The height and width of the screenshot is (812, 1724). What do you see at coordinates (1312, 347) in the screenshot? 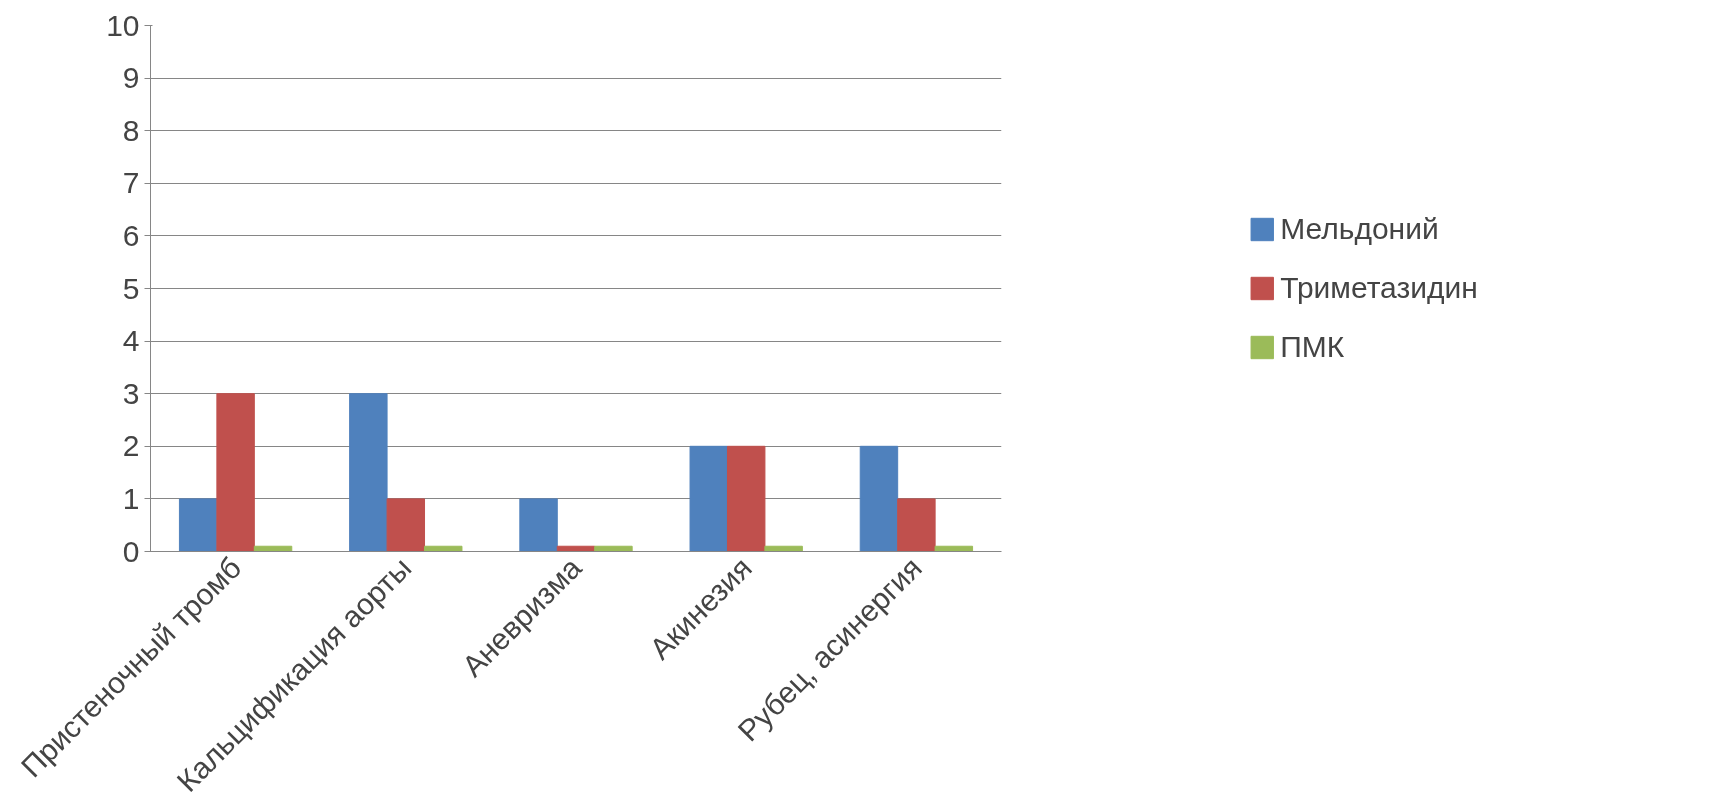
I see `legend-label: ПМК` at bounding box center [1312, 347].